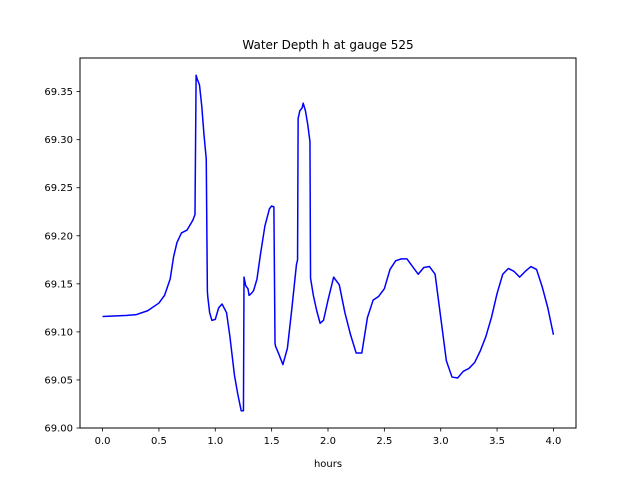  I want to click on x-tick-label: 4.0, so click(554, 441).